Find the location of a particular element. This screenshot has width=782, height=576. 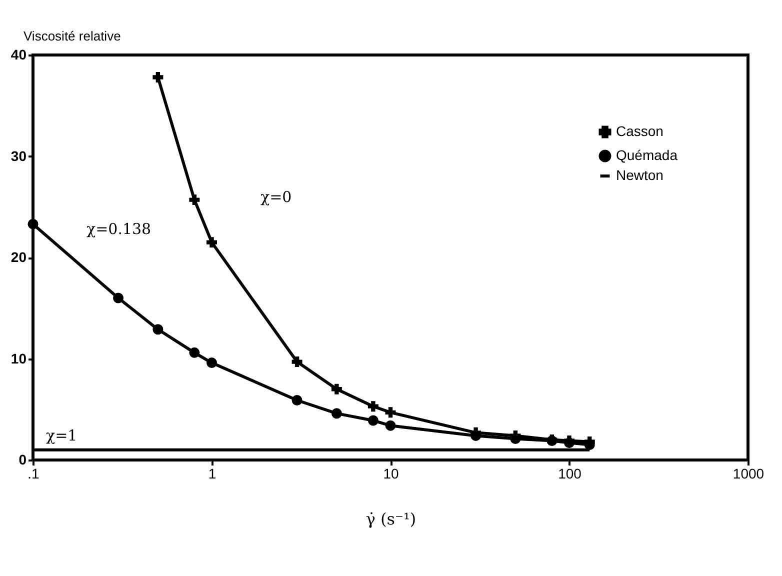

y-tick-label: 40 is located at coordinates (18, 54).